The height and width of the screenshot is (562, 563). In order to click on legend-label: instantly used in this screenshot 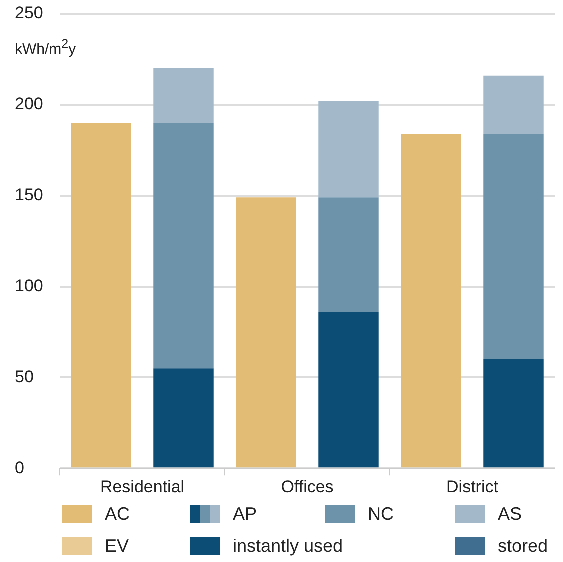, I will do `click(288, 546)`.